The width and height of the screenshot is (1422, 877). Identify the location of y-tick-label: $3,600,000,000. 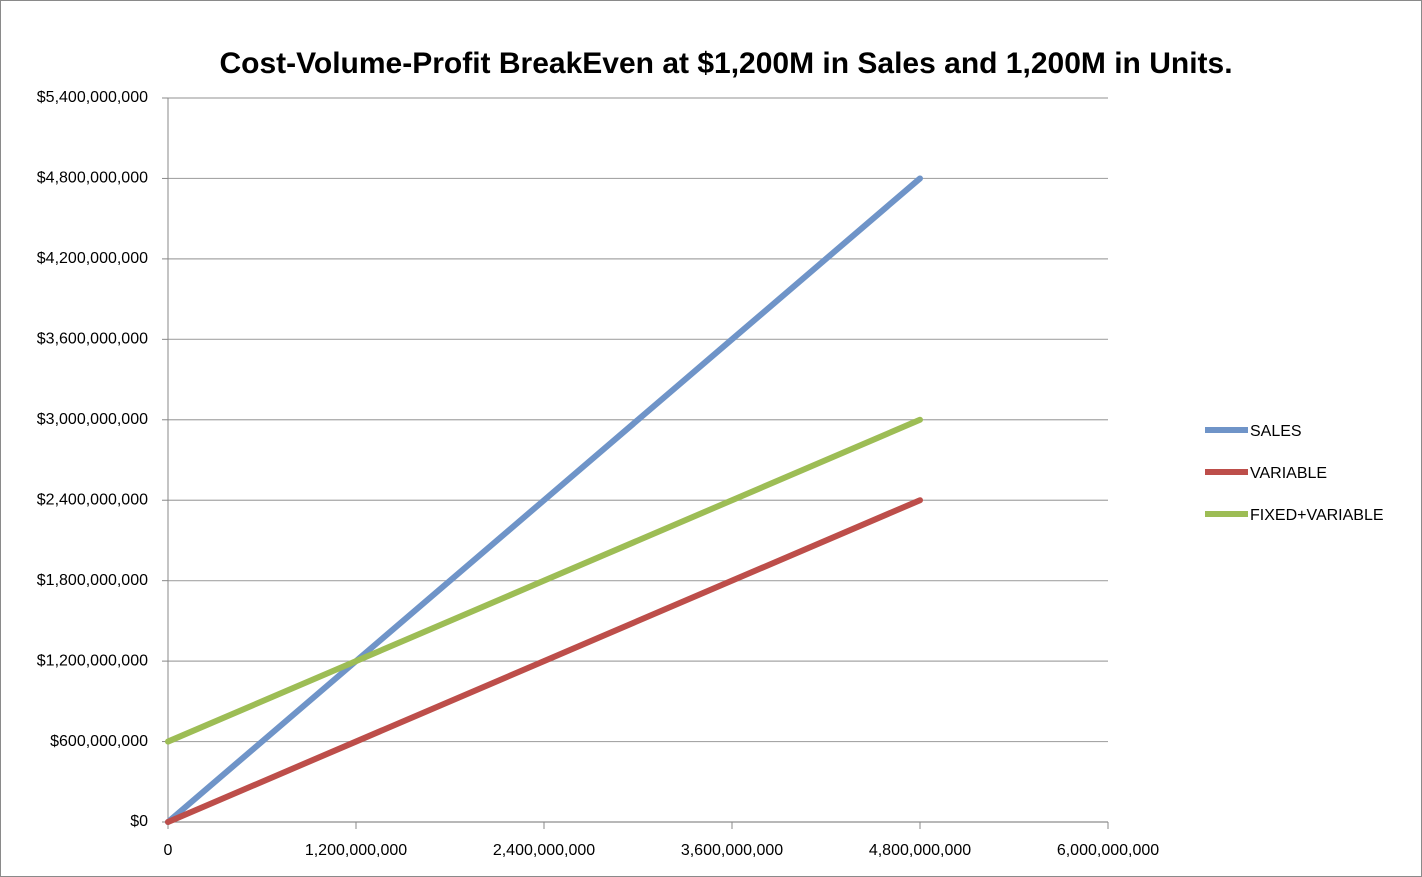
(92, 339).